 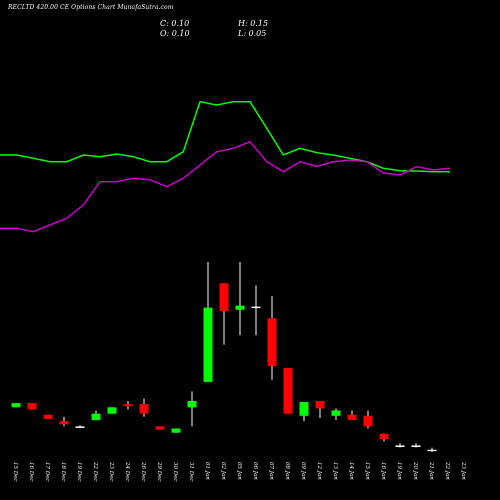 I want to click on x-tick-label: 15 Dec, so click(x=15, y=472).